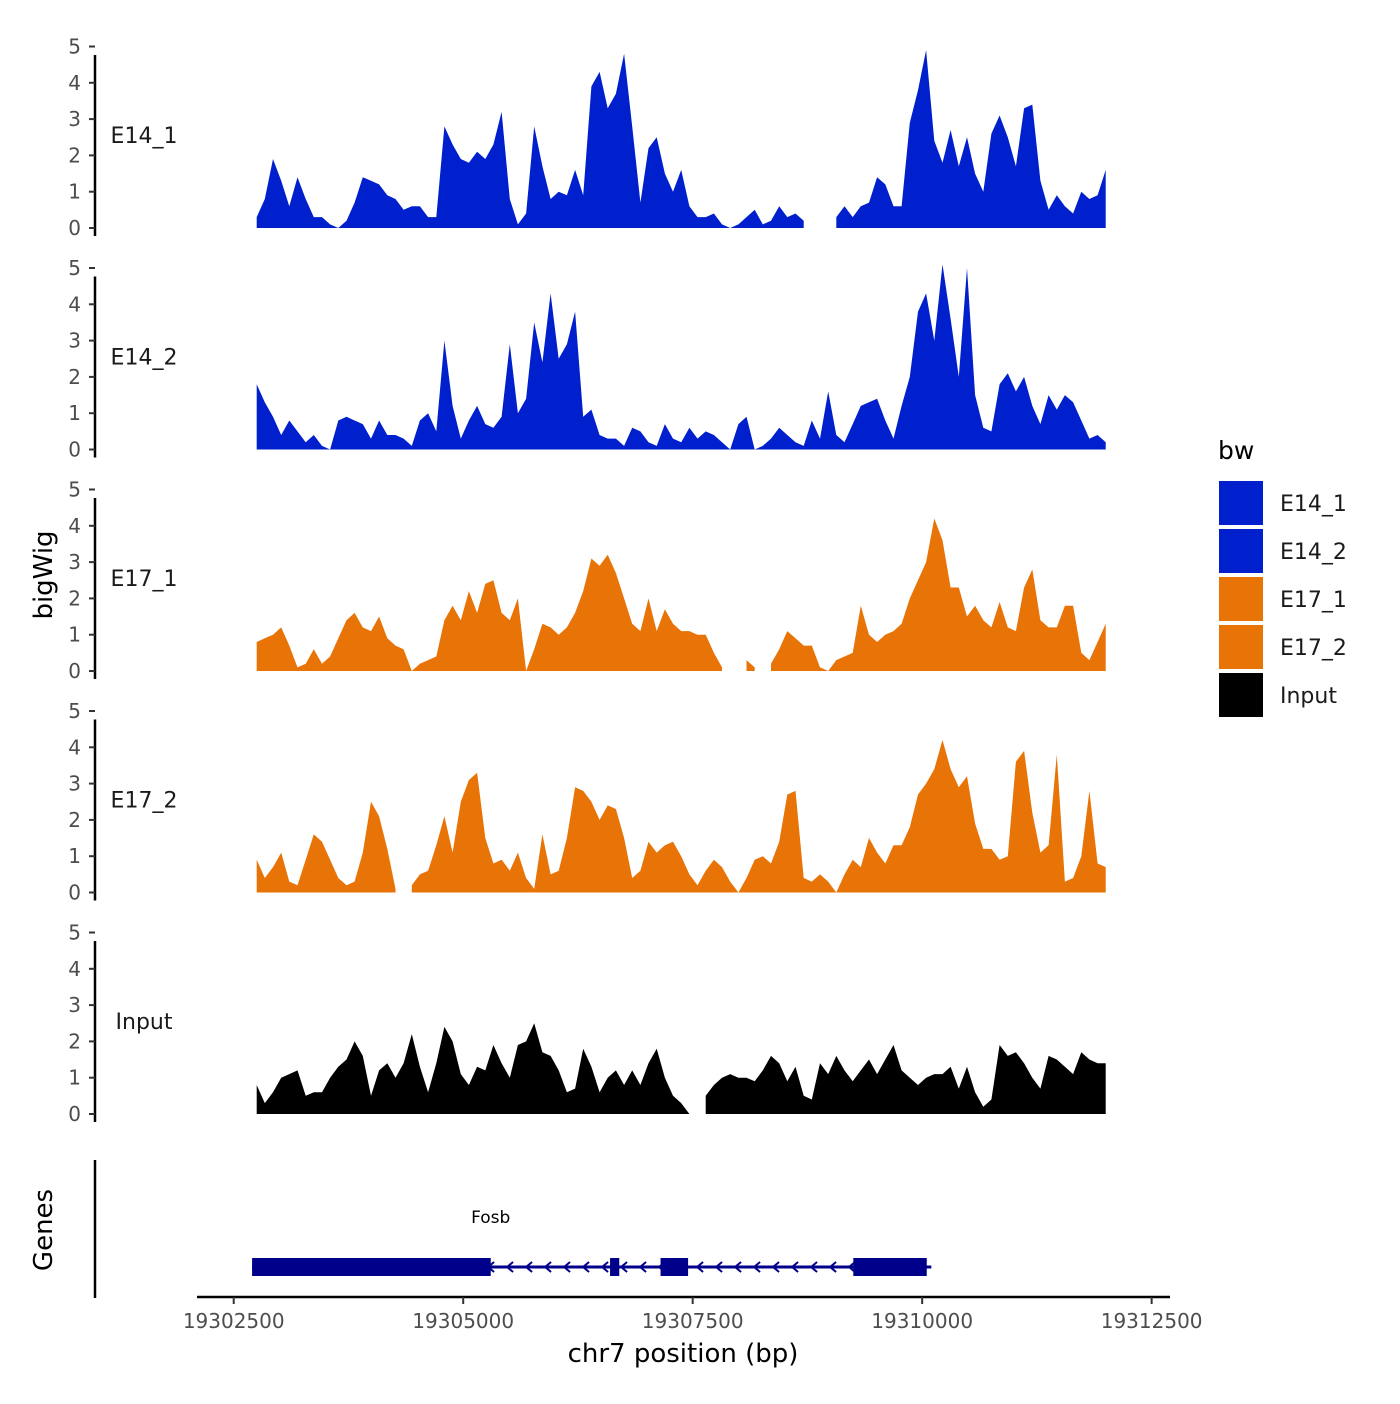  Describe the element at coordinates (144, 579) in the screenshot. I see `track-label: E17_1` at that location.